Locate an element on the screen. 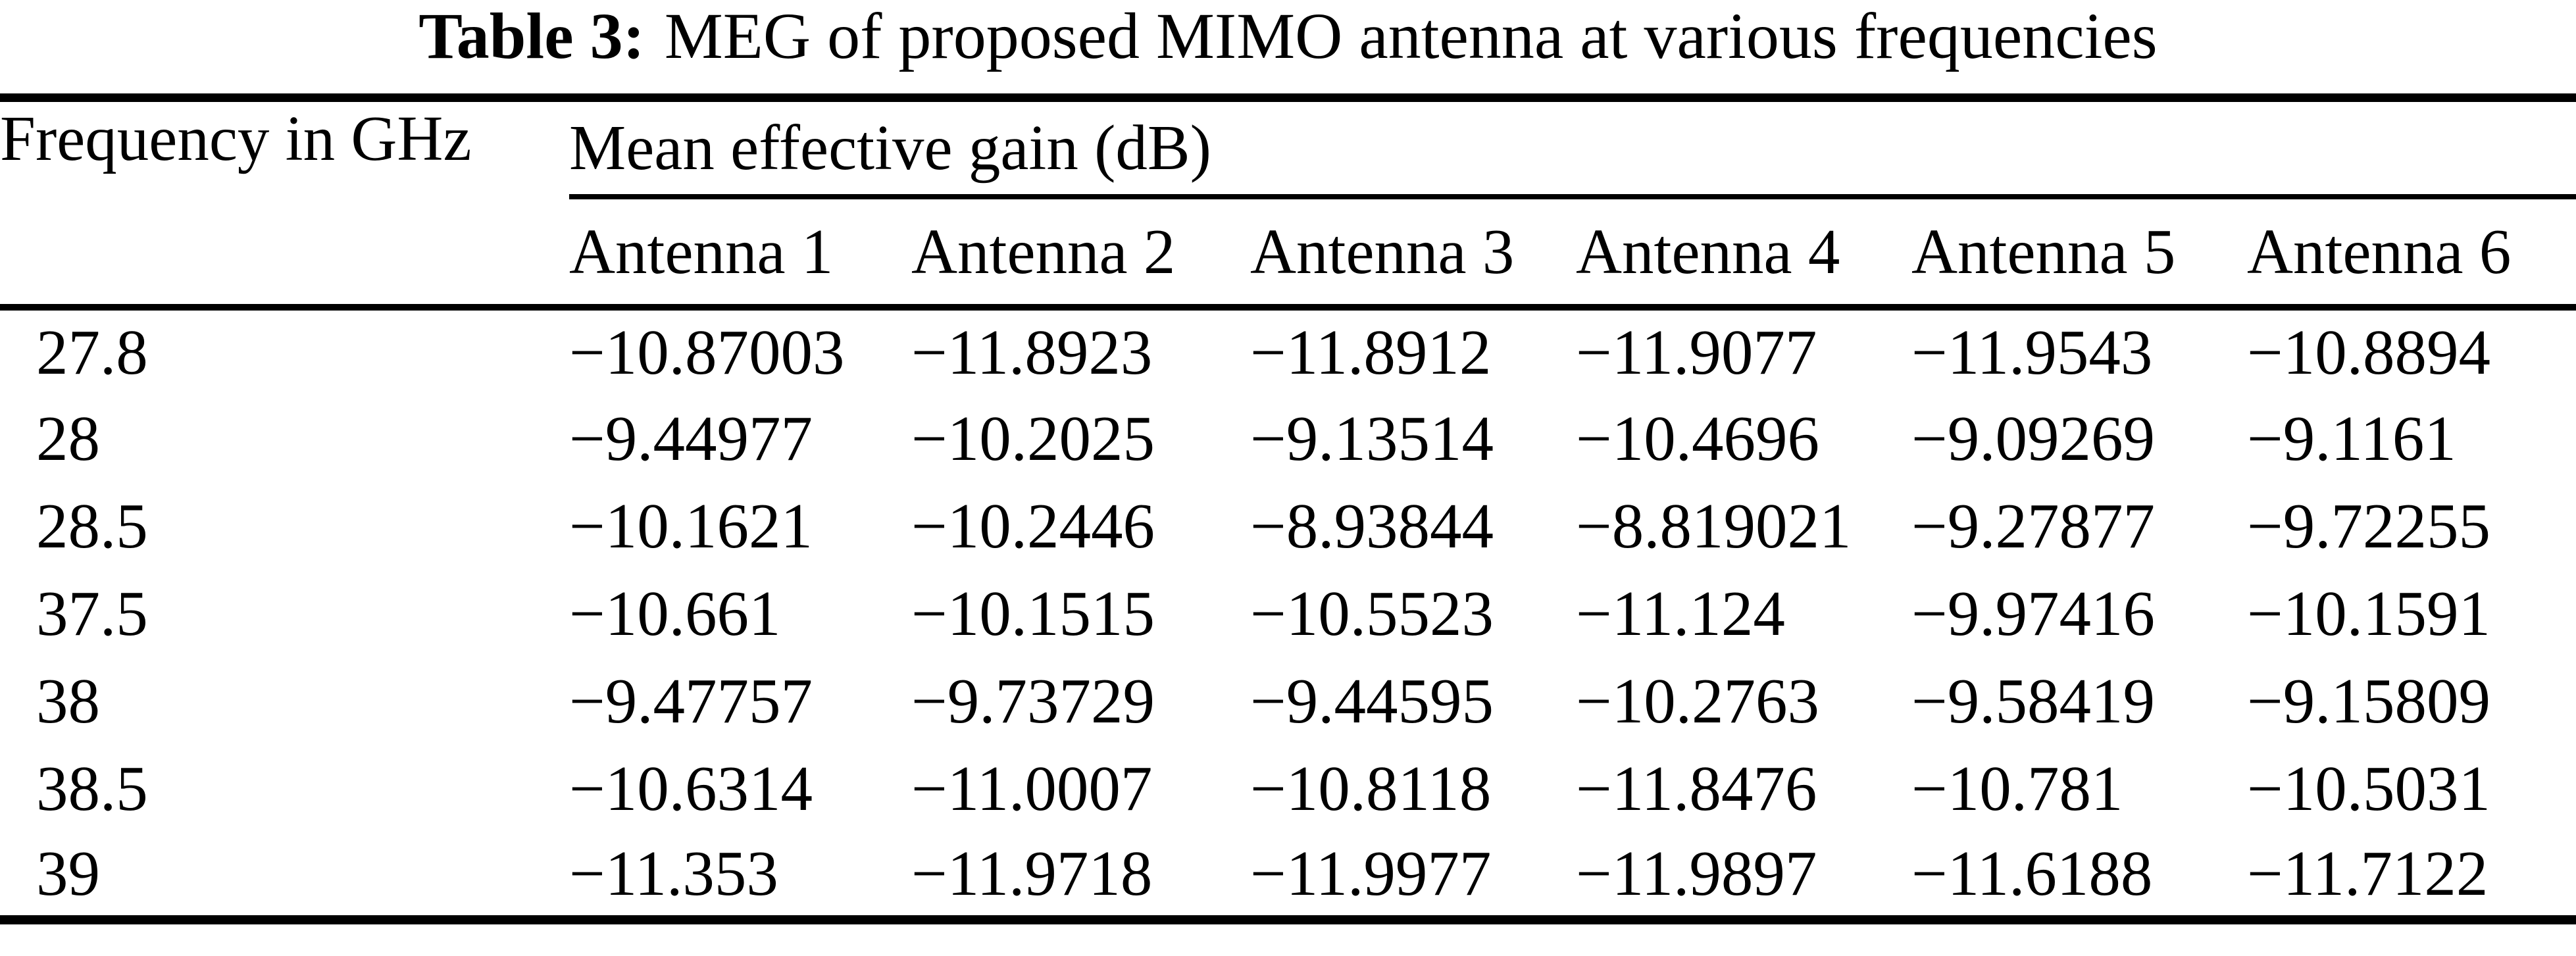 Image resolution: width=2576 pixels, height=956 pixels. antenna-4-header: Antenna 4 is located at coordinates (1744, 253).